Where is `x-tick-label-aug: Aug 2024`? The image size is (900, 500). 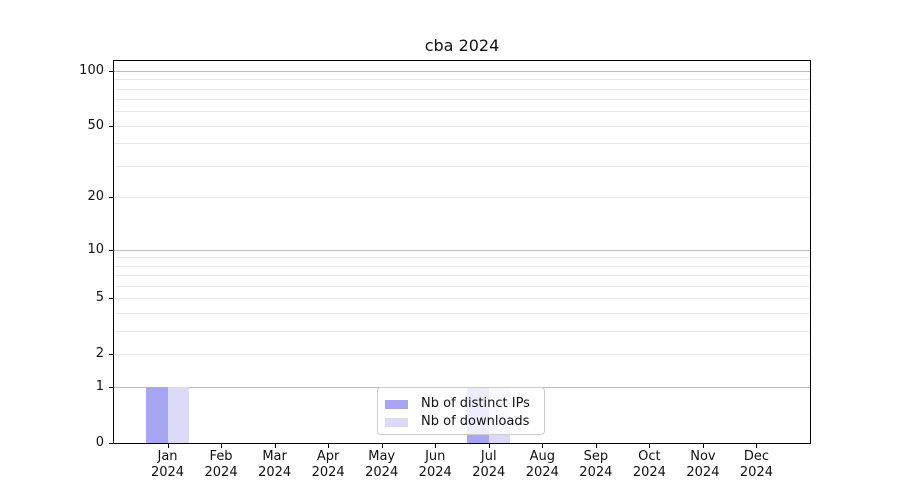
x-tick-label-aug: Aug 2024 is located at coordinates (542, 465).